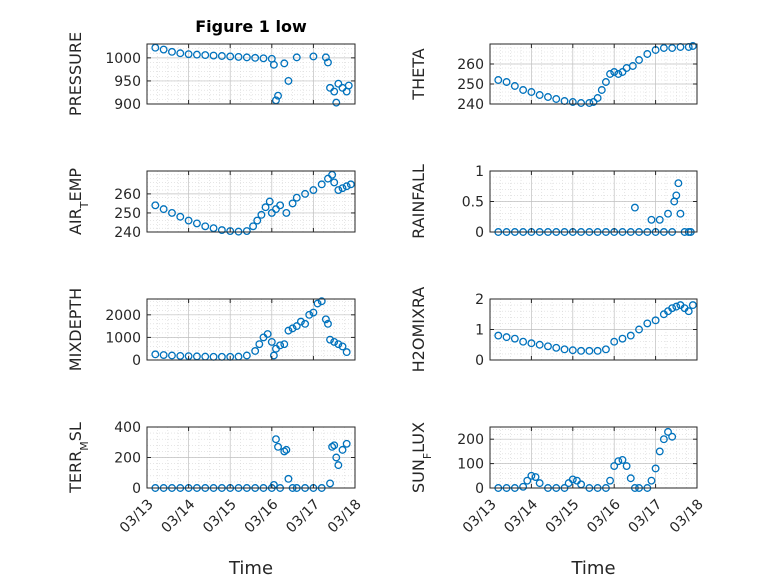 This screenshot has width=778, height=587. What do you see at coordinates (211, 66) in the screenshot?
I see `subplot-1: 900 950 1000 PRESSURE Figure 1 low` at bounding box center [211, 66].